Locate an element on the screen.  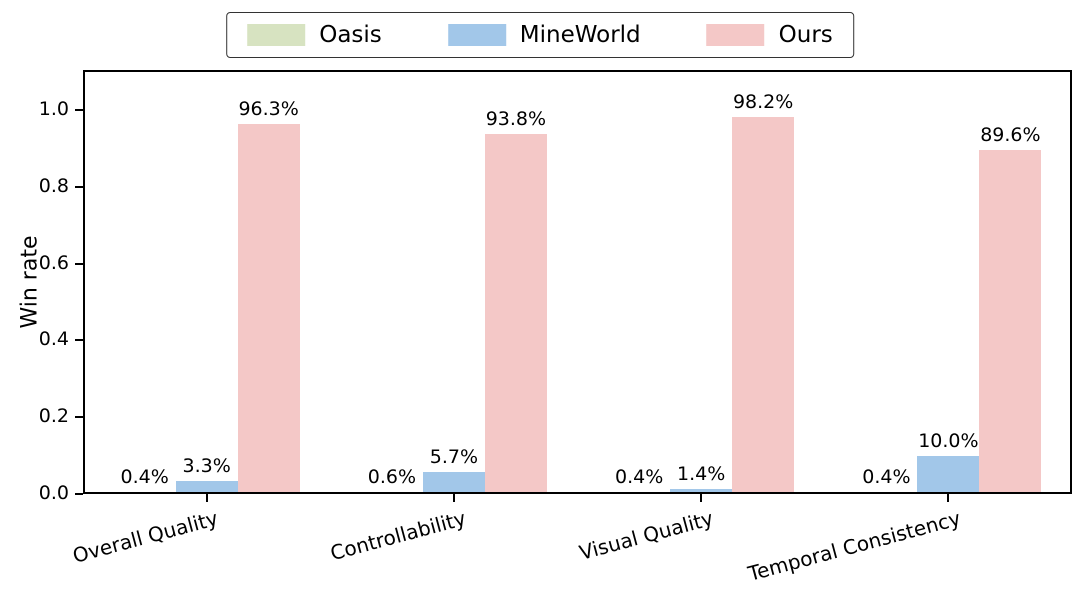
y-tick-label: 0.0 is located at coordinates (53, 493).